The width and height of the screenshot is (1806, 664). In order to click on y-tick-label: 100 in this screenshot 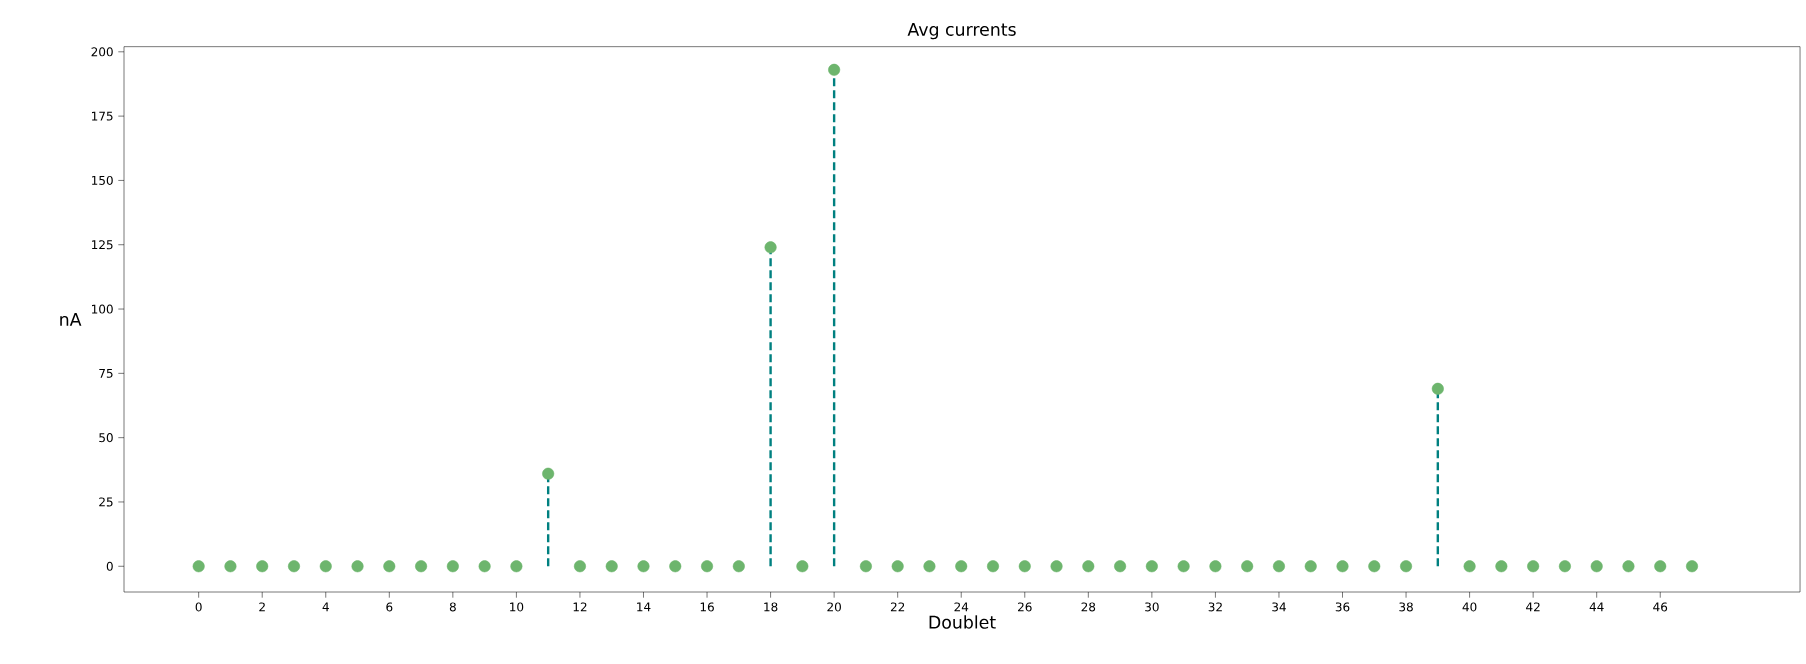, I will do `click(102, 309)`.